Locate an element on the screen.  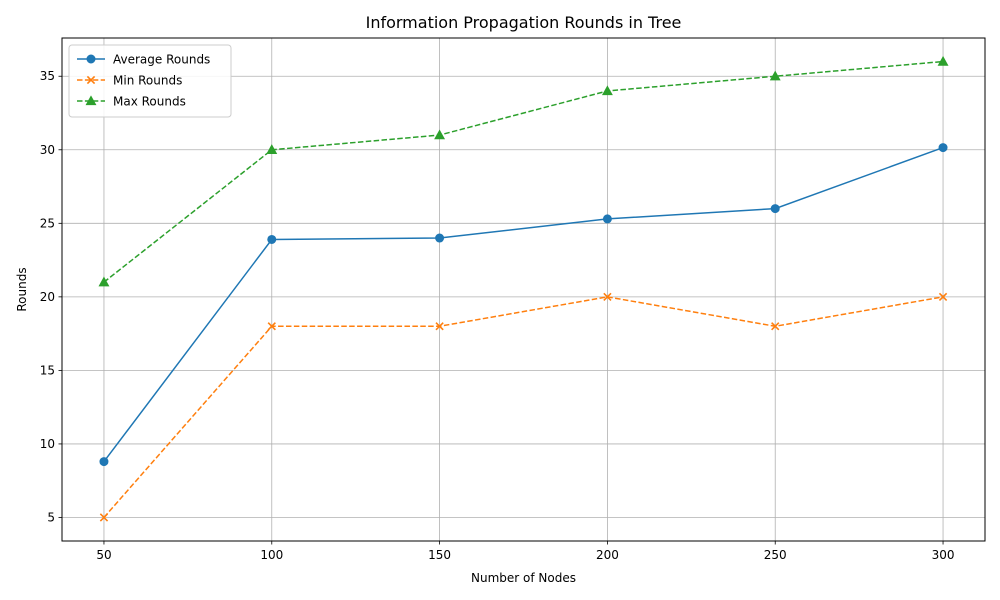
y-tick-label: 10 is located at coordinates (47, 444).